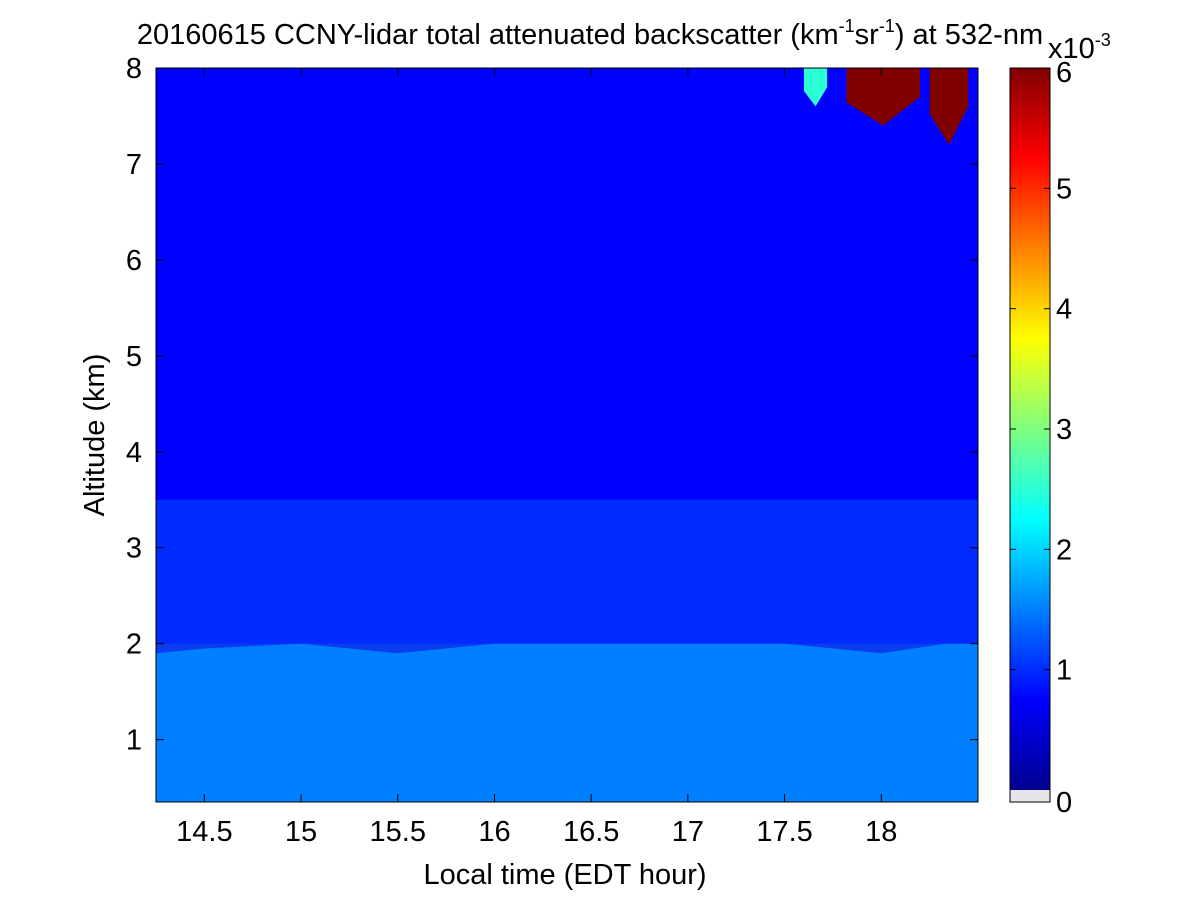 The width and height of the screenshot is (1200, 900). I want to click on chart-title-sup2: -1, so click(887, 26).